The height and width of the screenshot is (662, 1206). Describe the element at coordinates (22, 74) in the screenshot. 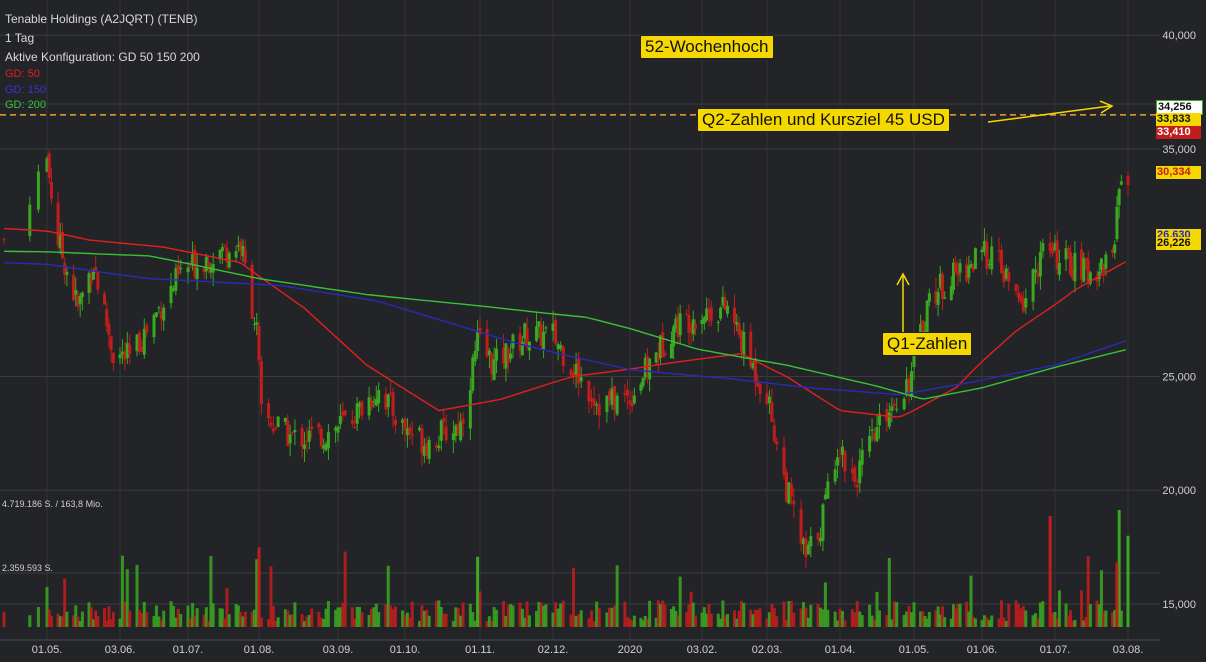

I see `legend-gd50: GD: 50` at that location.